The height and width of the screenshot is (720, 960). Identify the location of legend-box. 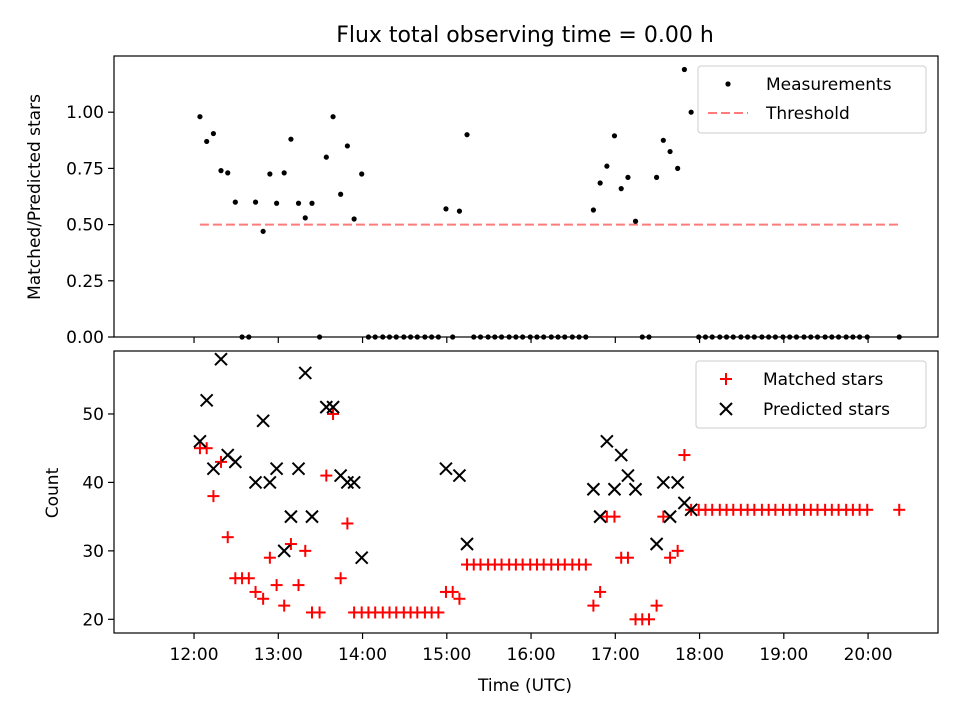
(812, 99).